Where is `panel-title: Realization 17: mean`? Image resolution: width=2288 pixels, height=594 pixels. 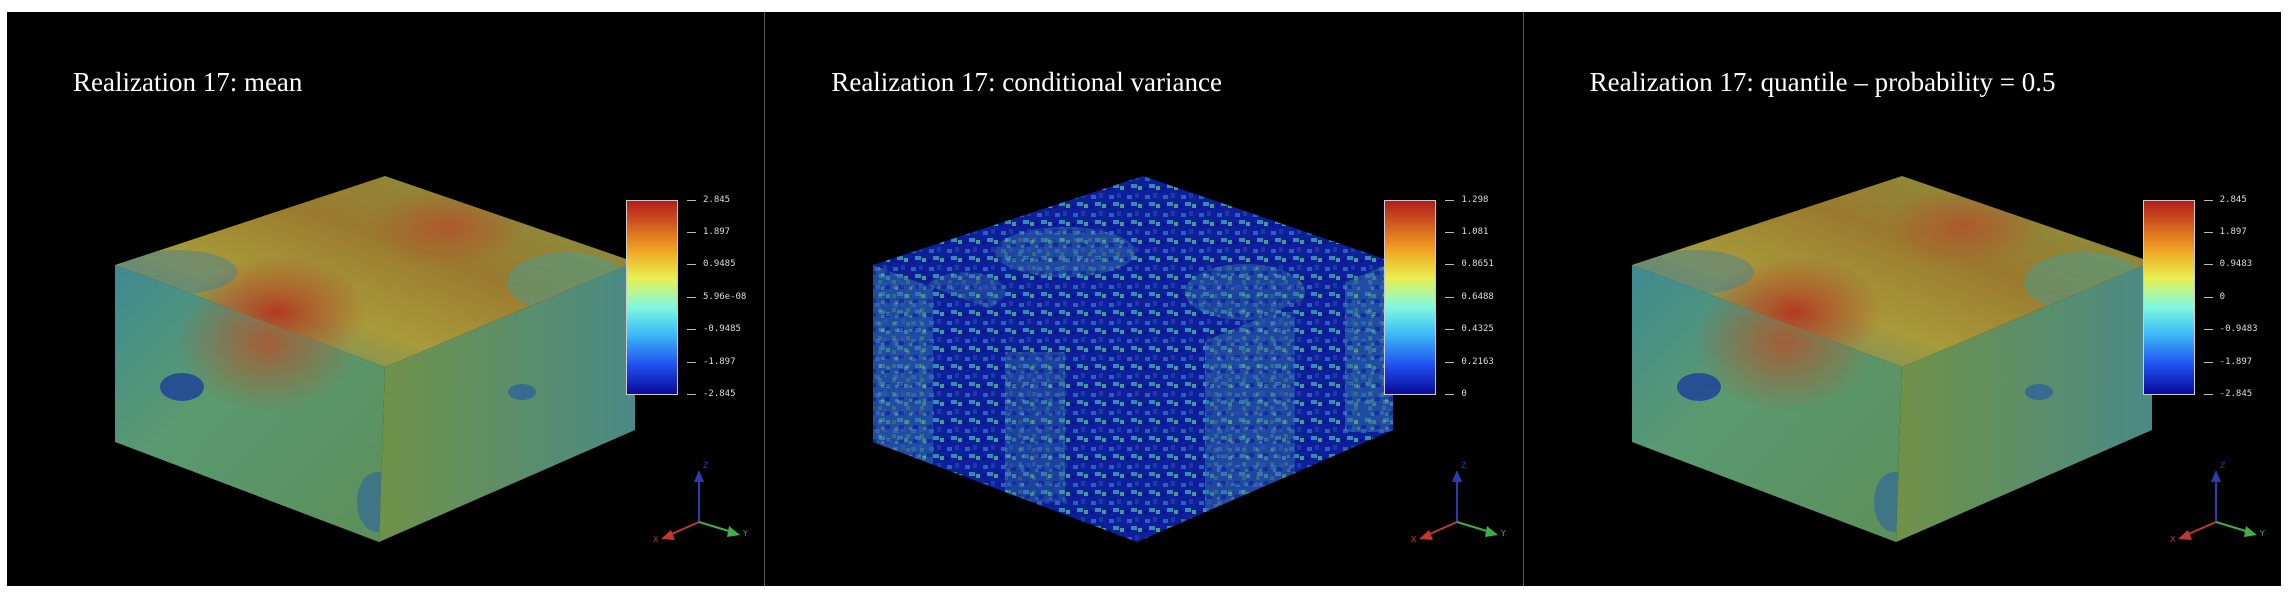 panel-title: Realization 17: mean is located at coordinates (188, 82).